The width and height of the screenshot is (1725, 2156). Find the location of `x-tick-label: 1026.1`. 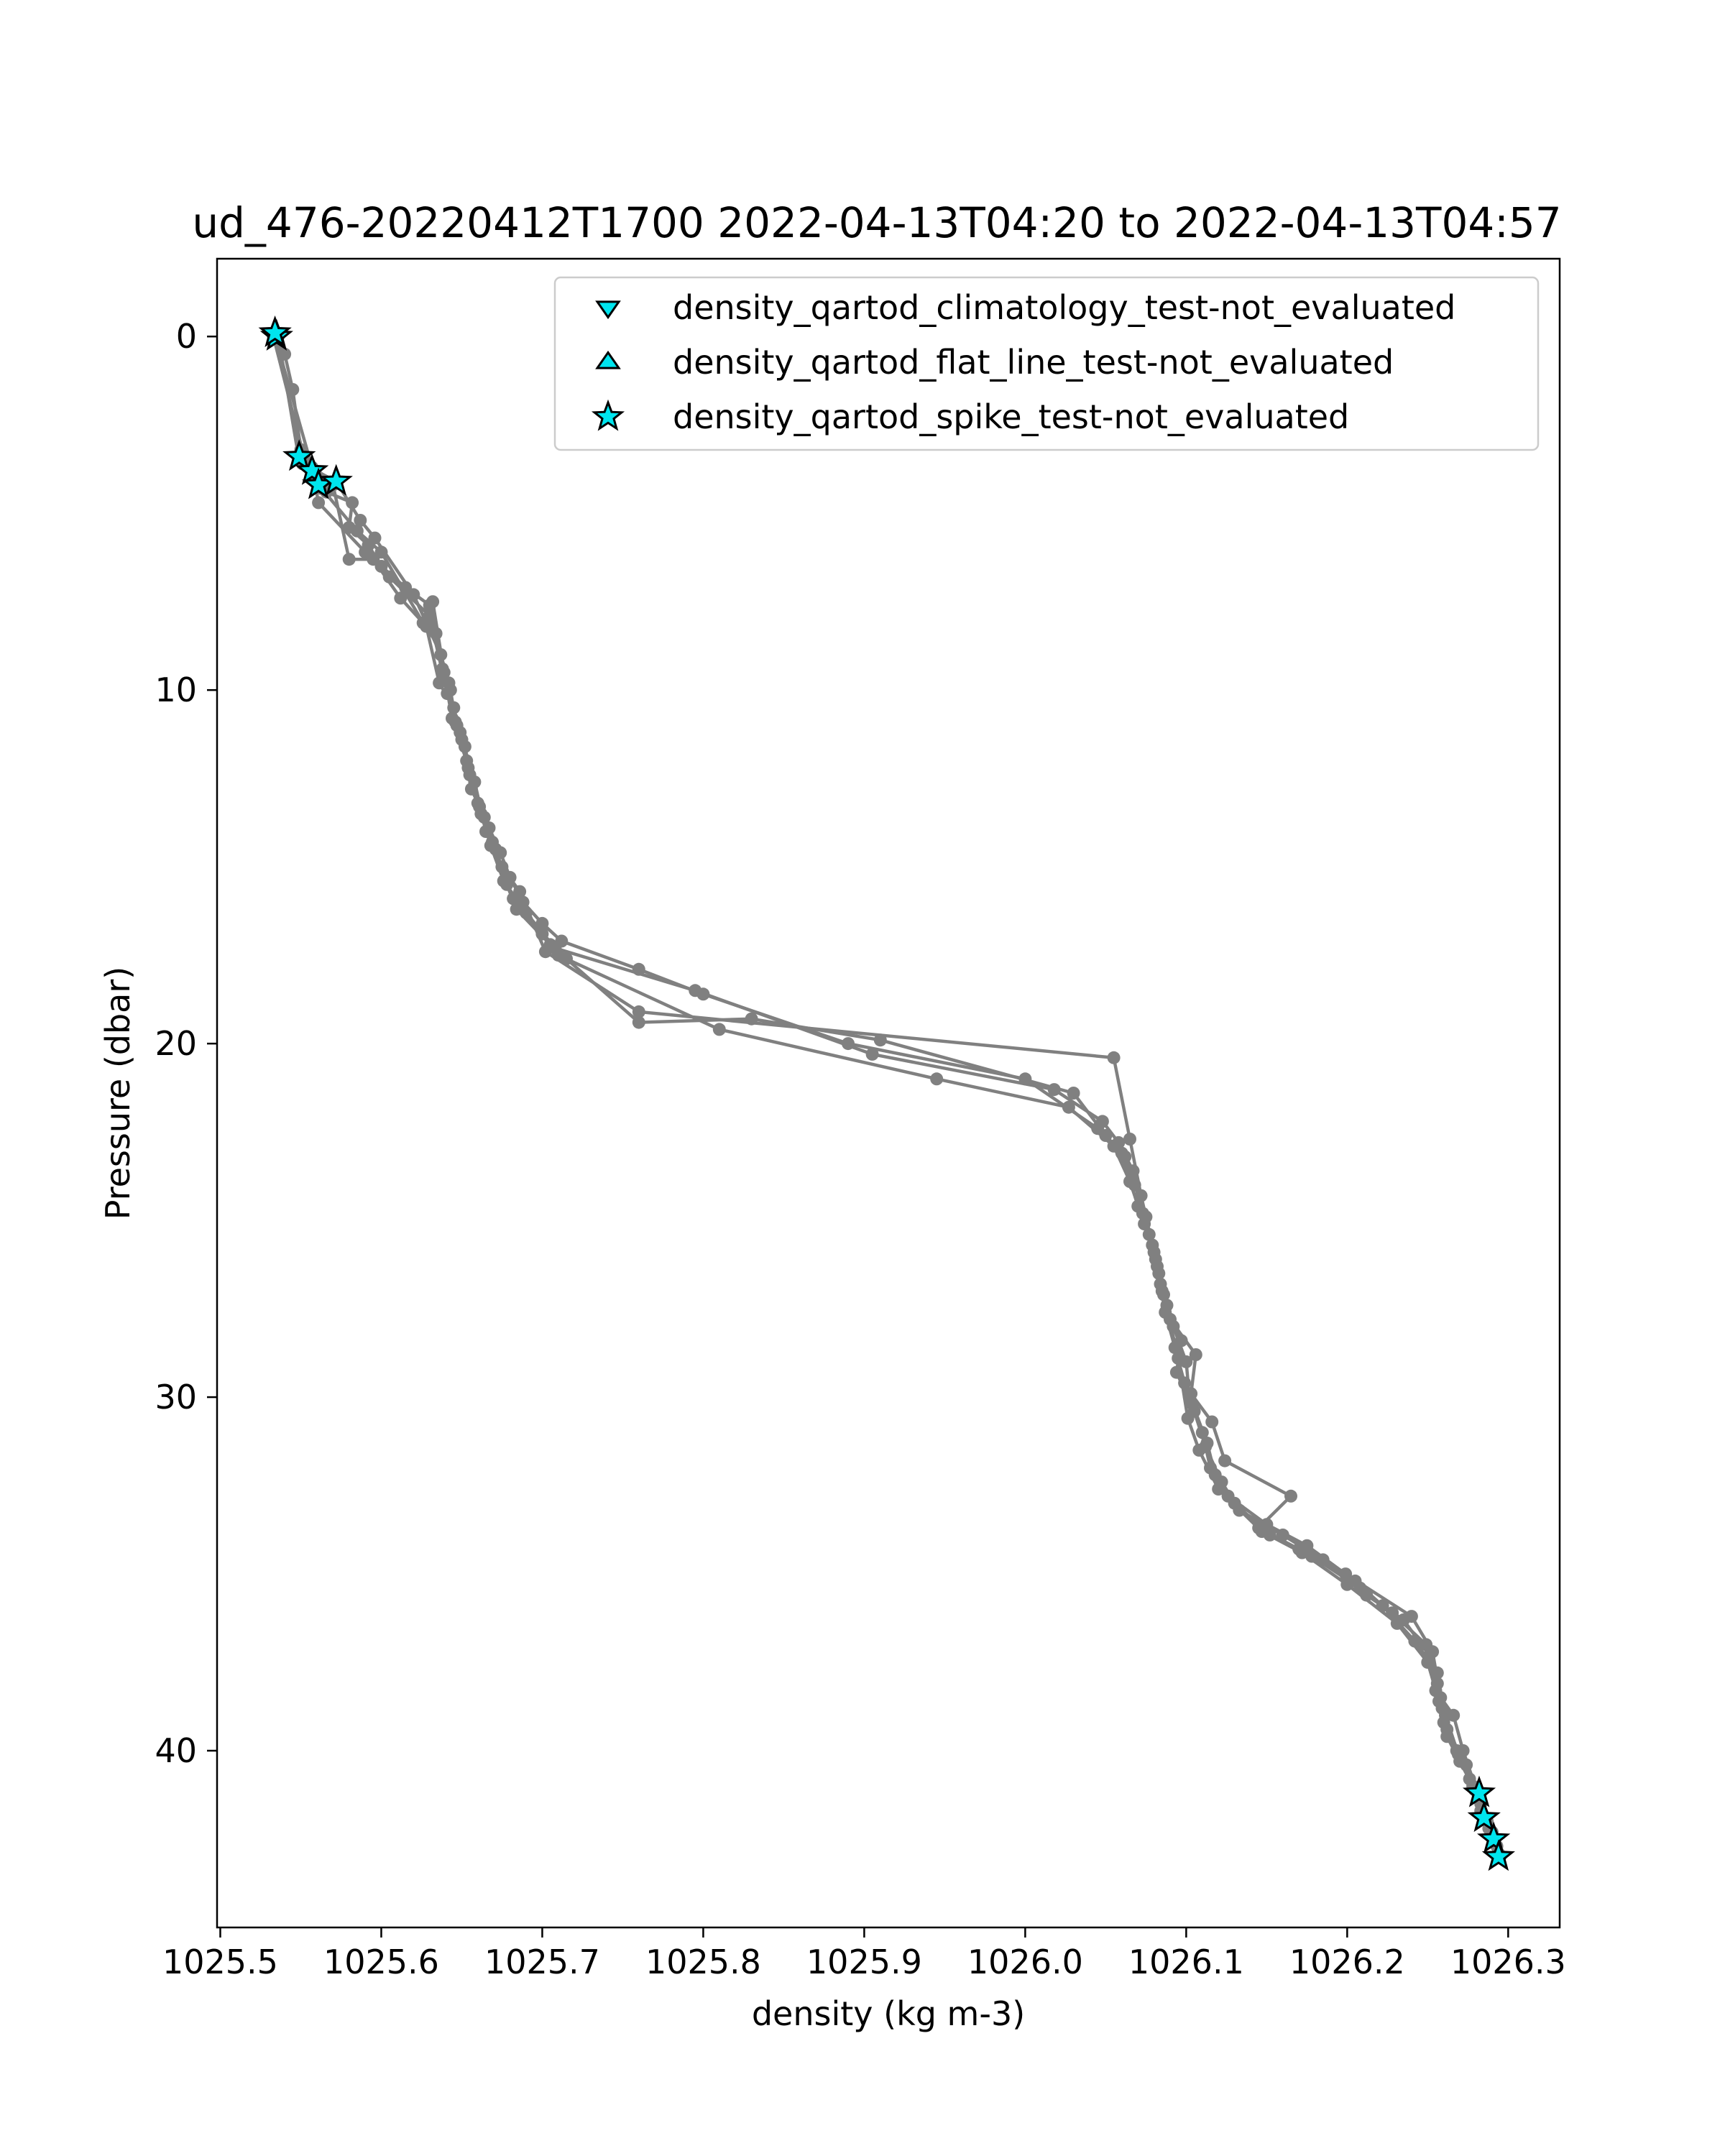

x-tick-label: 1026.1 is located at coordinates (1186, 1962).